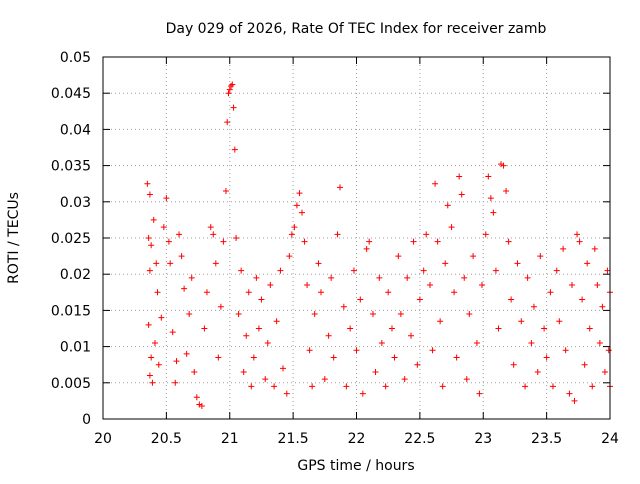  Describe the element at coordinates (14, 238) in the screenshot. I see `y-axis-label: ROTI / TECUs` at that location.